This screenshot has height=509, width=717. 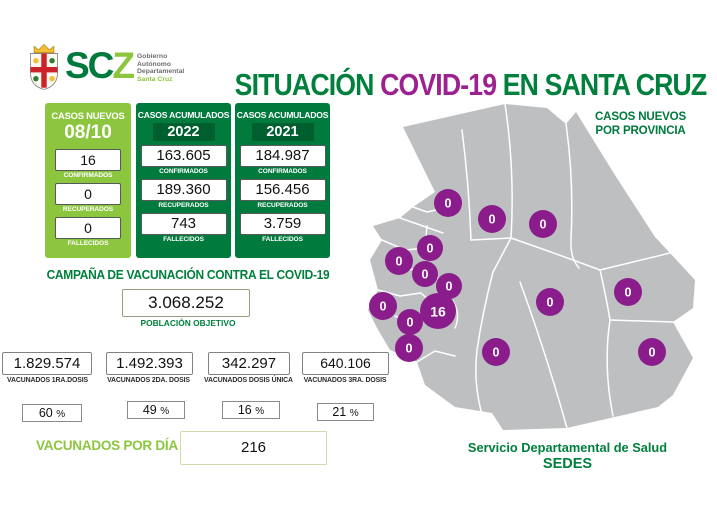 What do you see at coordinates (567, 447) in the screenshot?
I see `sedes-full-name: Servicio Departamental de Salud` at bounding box center [567, 447].